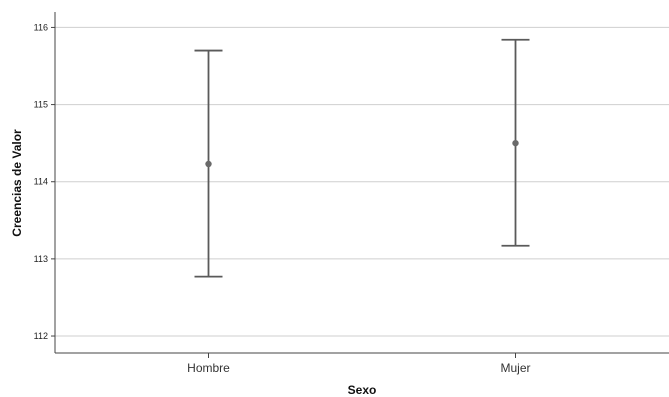  What do you see at coordinates (17, 183) in the screenshot?
I see `y-axis-title: Creencias de Valor` at bounding box center [17, 183].